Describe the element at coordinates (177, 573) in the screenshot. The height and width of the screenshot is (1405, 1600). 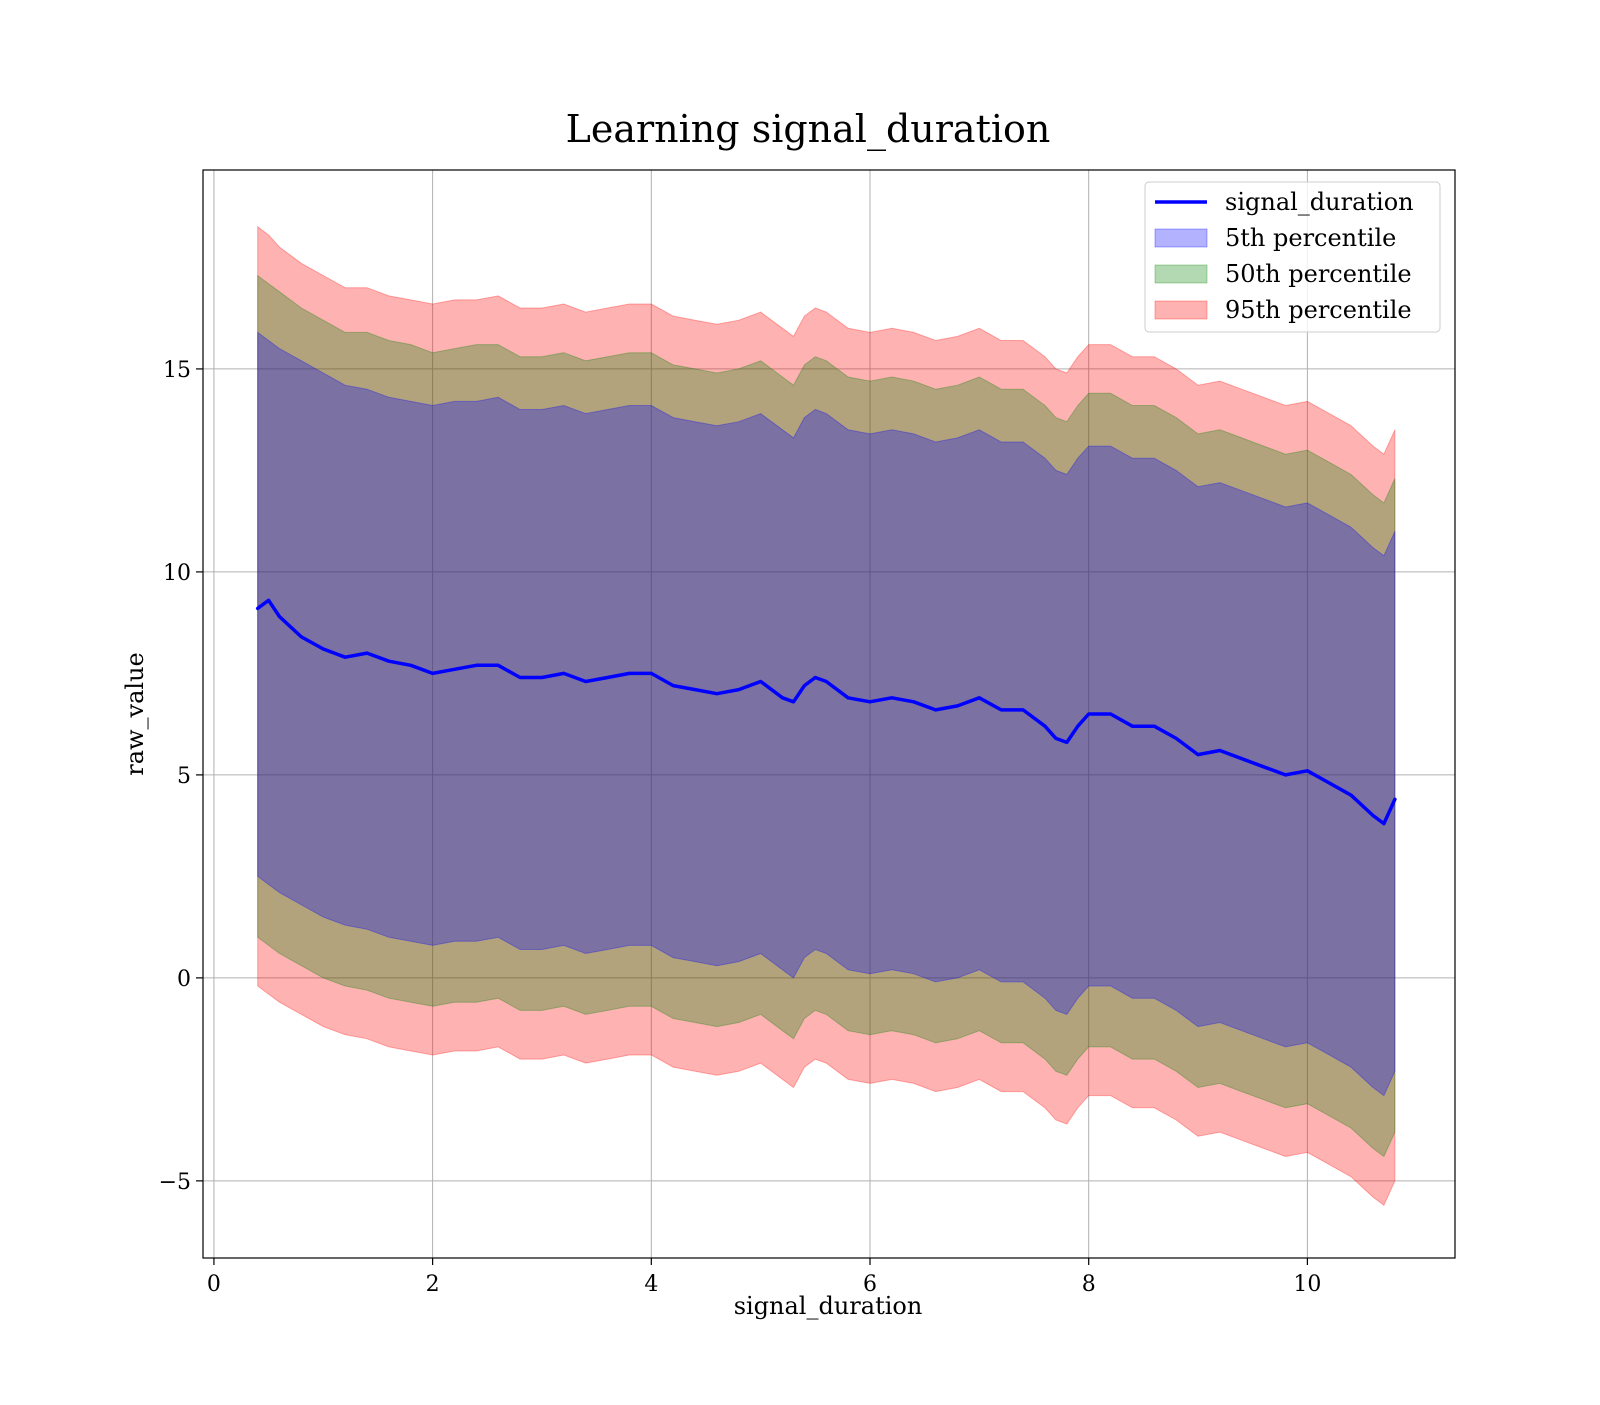
I see `y-tick-label: 10` at that location.